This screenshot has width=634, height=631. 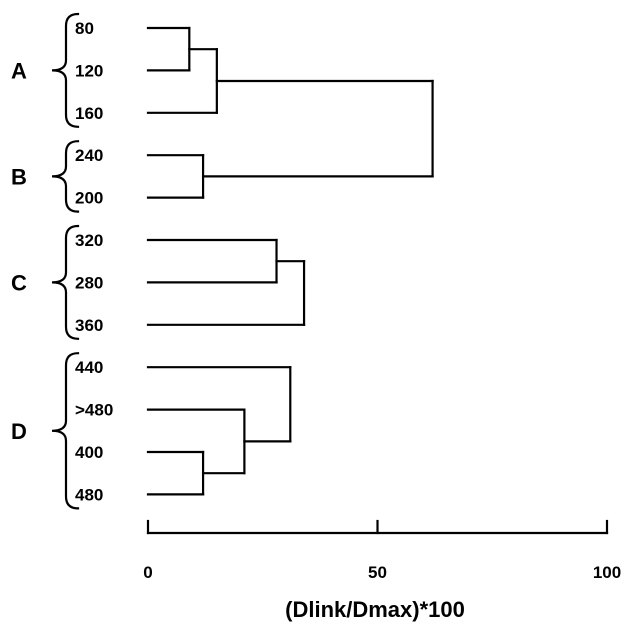 I want to click on leaf-label: 240, so click(x=89, y=155).